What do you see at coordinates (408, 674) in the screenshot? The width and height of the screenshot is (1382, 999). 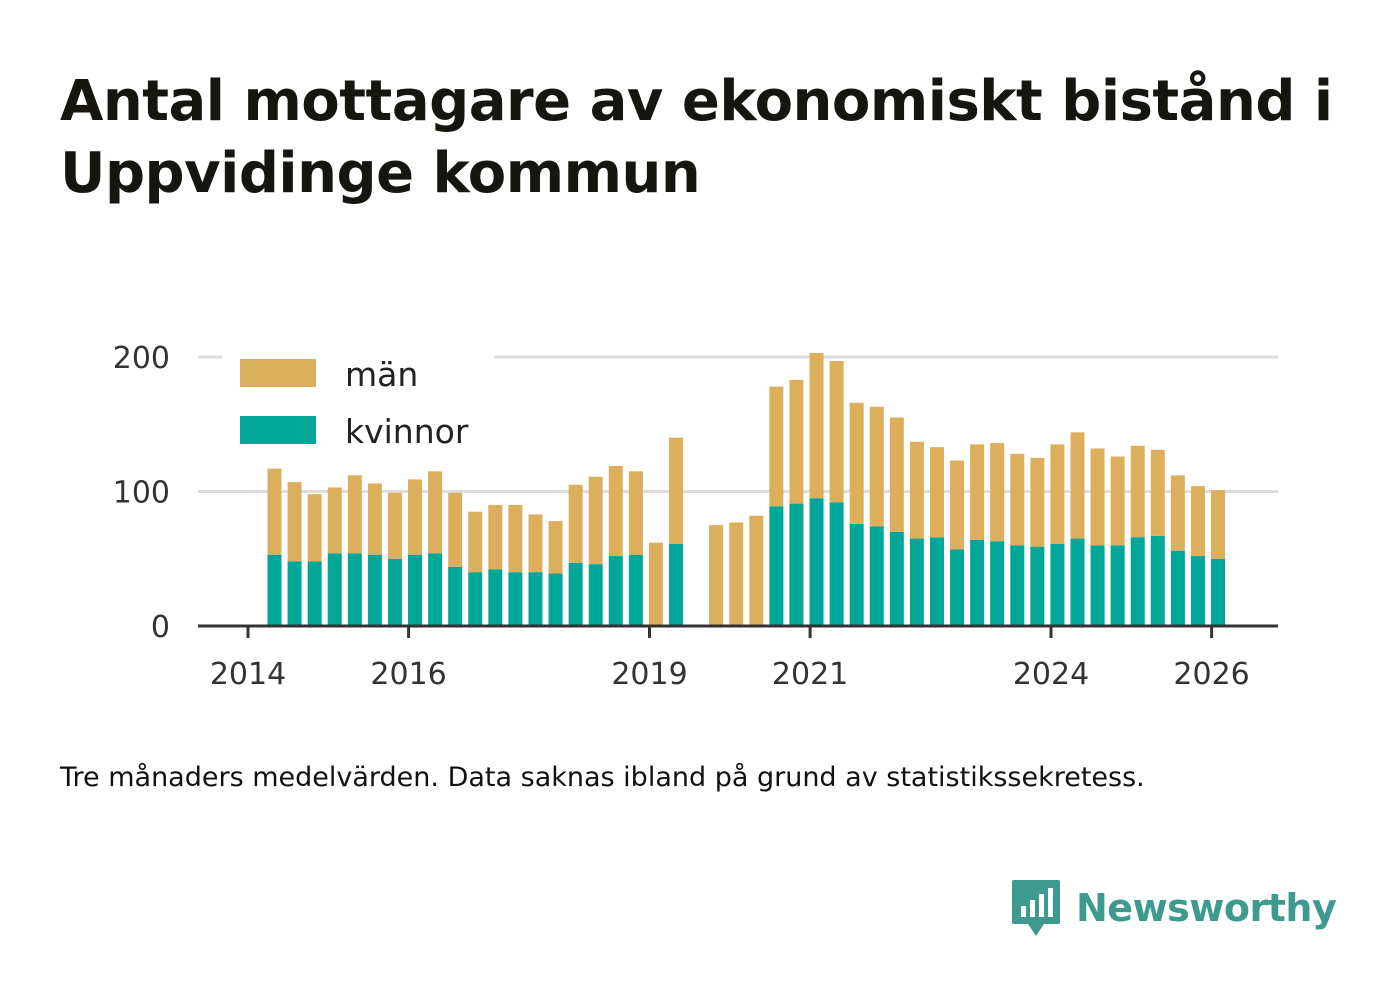 I see `x-tick-label: 2016` at bounding box center [408, 674].